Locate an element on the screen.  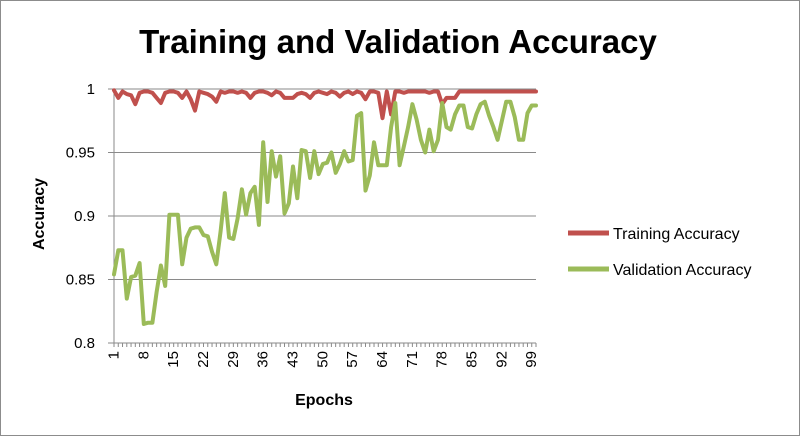
x-tick-label: 22 is located at coordinates (203, 359).